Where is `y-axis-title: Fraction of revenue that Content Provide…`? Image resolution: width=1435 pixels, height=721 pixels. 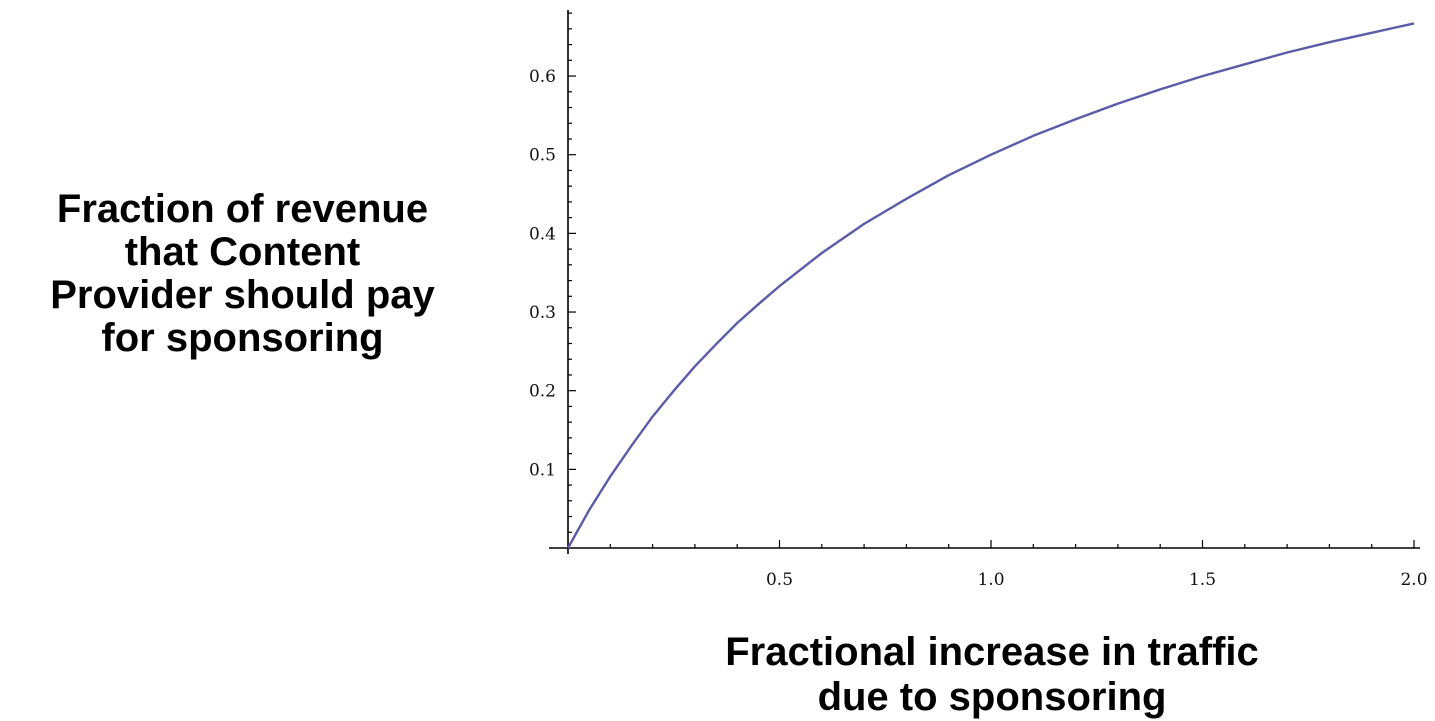 y-axis-title: Fraction of revenue that Content Provide… is located at coordinates (242, 274).